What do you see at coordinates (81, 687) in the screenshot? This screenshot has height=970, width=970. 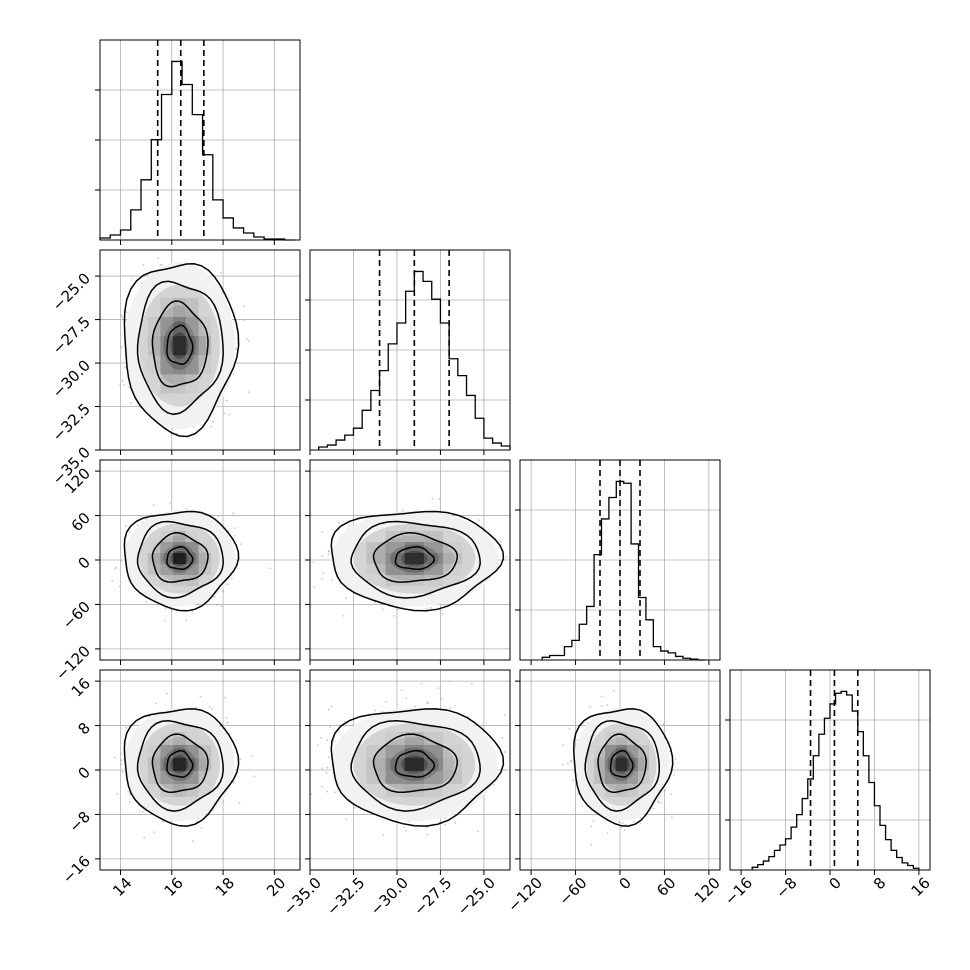 I see `y-tick-label: 16` at bounding box center [81, 687].